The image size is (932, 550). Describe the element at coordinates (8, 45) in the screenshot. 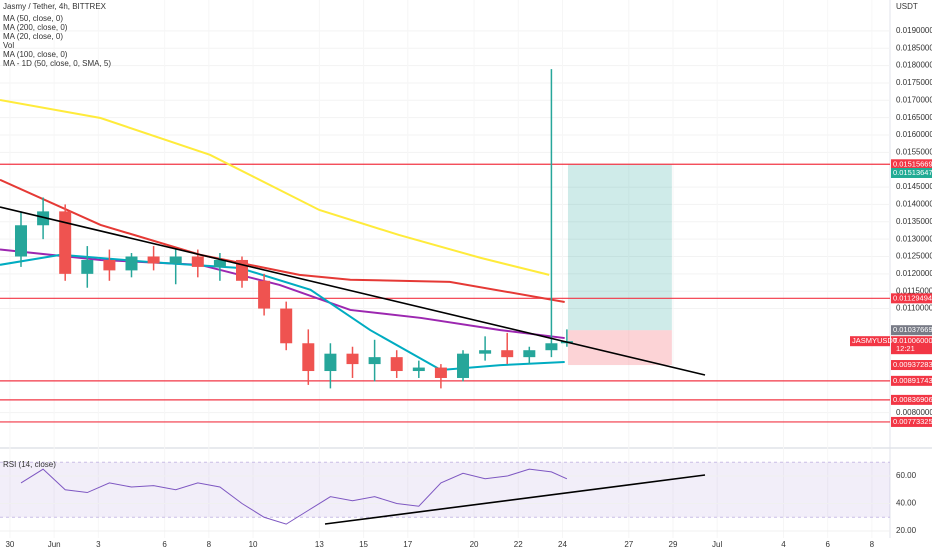

I see `legend-entry: Vol` at that location.